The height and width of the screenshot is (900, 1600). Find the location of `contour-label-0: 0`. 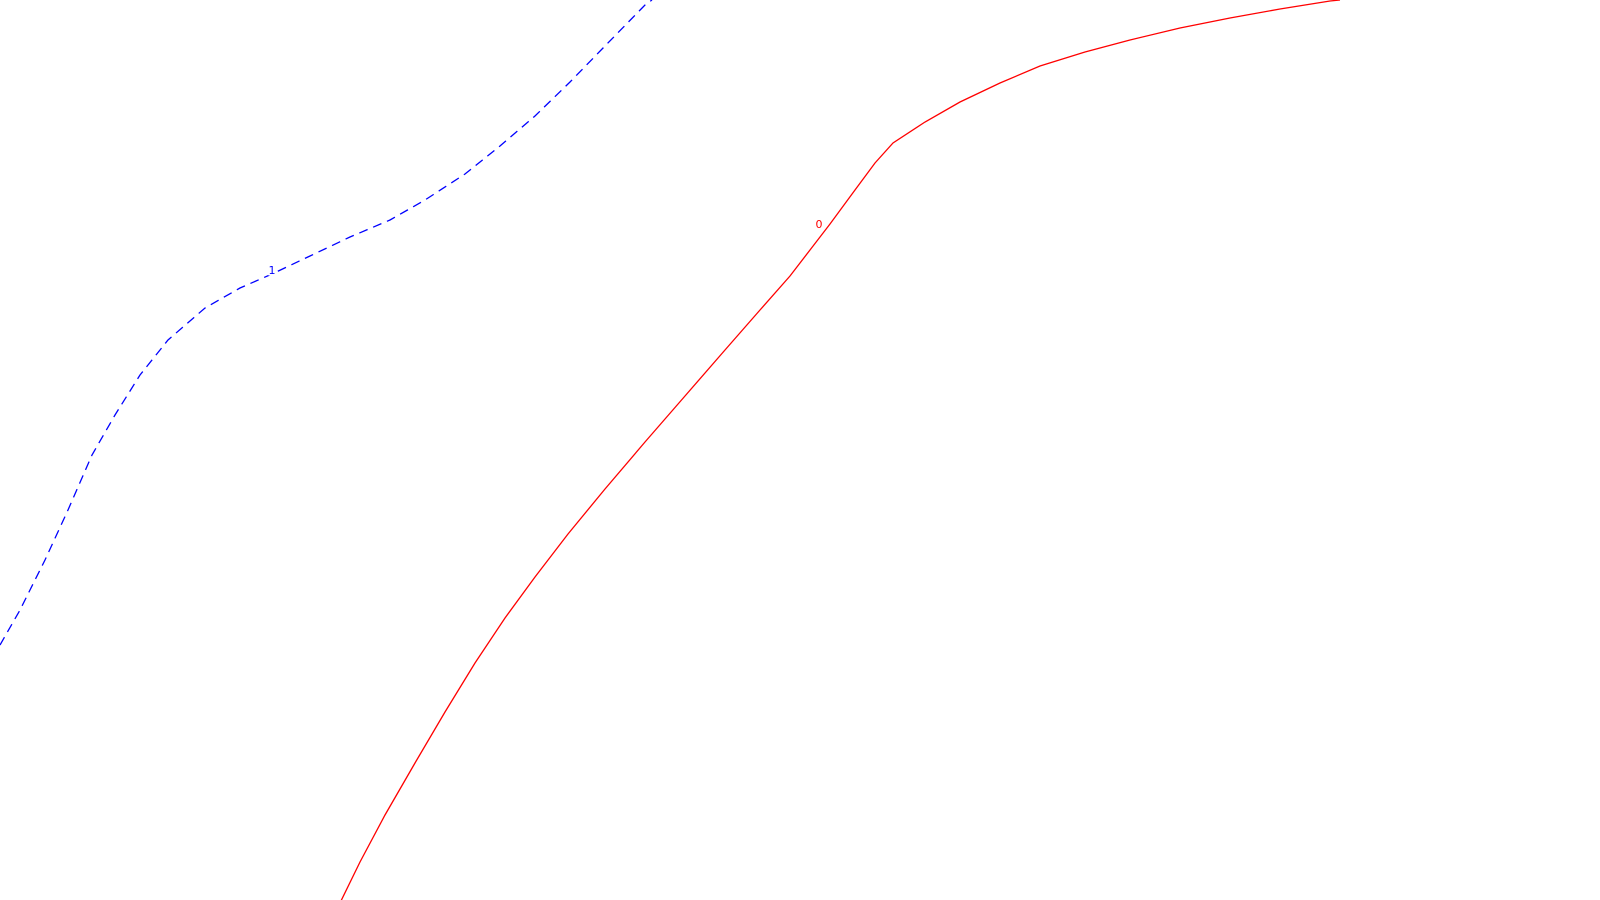

contour-label-0: 0 is located at coordinates (819, 224).